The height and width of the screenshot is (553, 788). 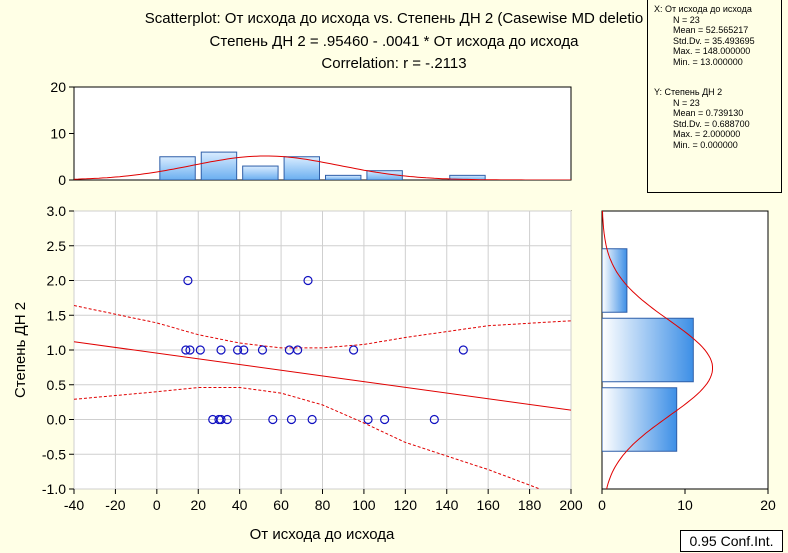 I want to click on yhist-tick-label: 0, so click(x=602, y=505).